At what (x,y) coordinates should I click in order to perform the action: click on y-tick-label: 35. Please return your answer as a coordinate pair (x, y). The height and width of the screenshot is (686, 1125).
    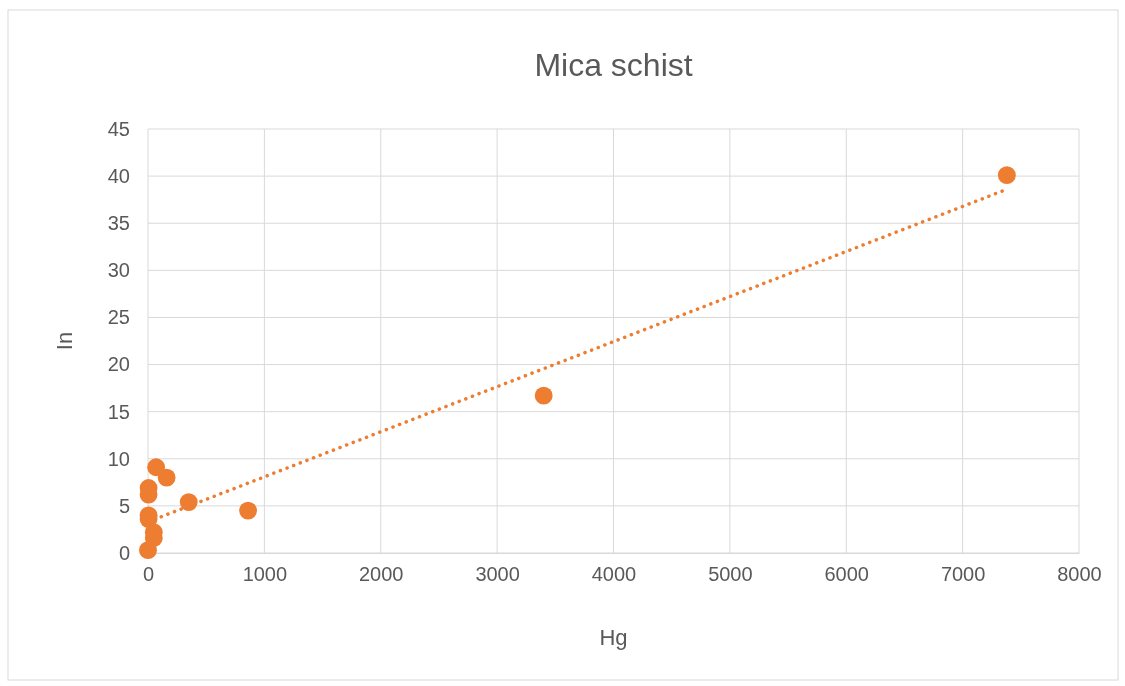
    Looking at the image, I should click on (118, 223).